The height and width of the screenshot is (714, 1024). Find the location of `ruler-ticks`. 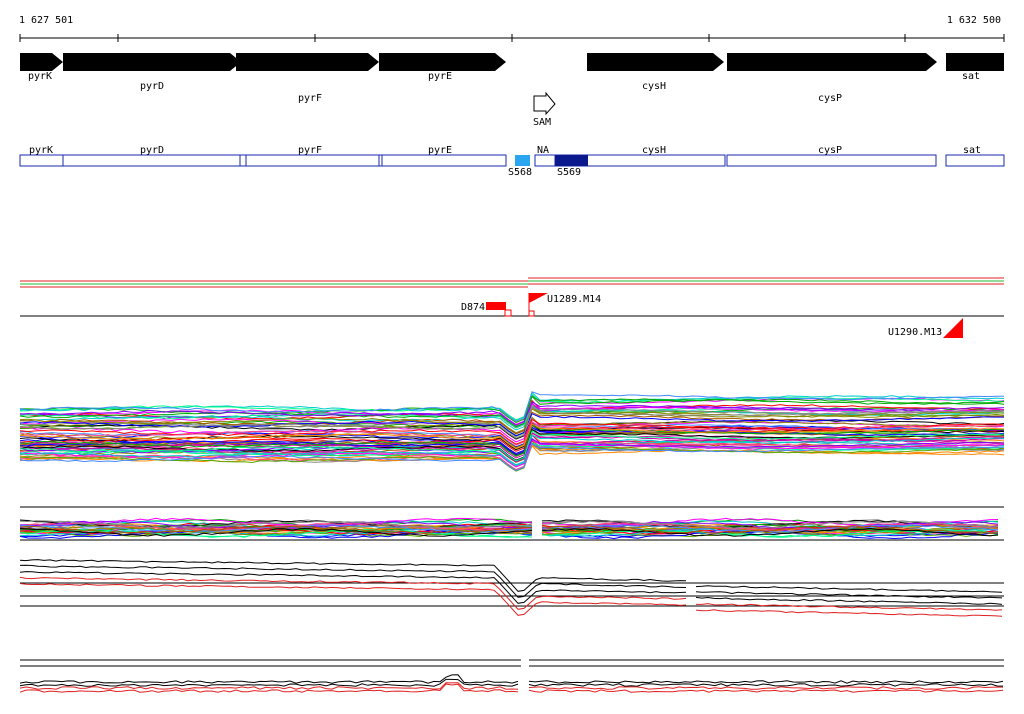

ruler-ticks is located at coordinates (512, 38).